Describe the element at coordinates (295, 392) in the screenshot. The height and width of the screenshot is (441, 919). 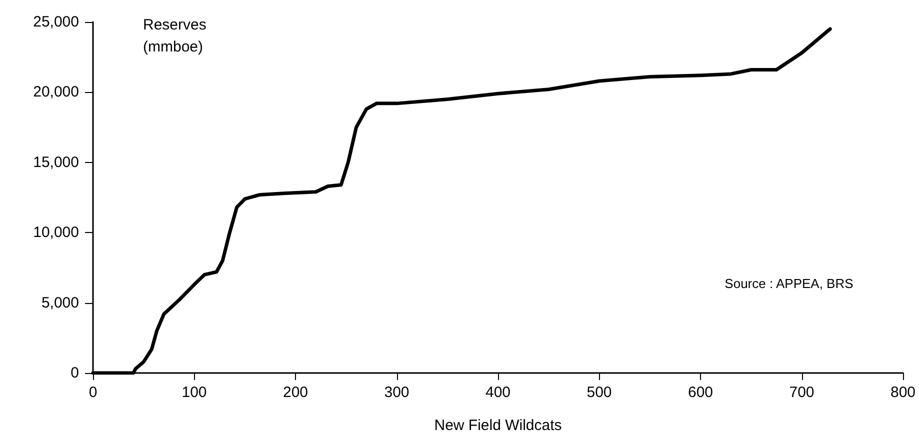
I see `x-tick-label: 200` at that location.